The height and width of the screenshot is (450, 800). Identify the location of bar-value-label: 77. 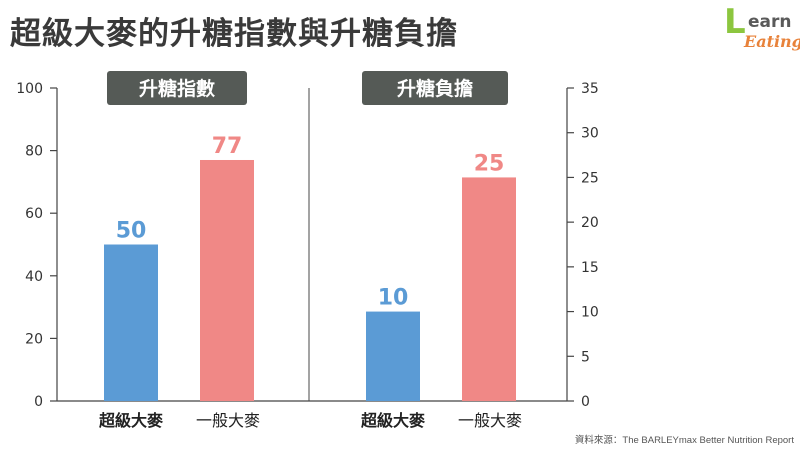
(227, 146).